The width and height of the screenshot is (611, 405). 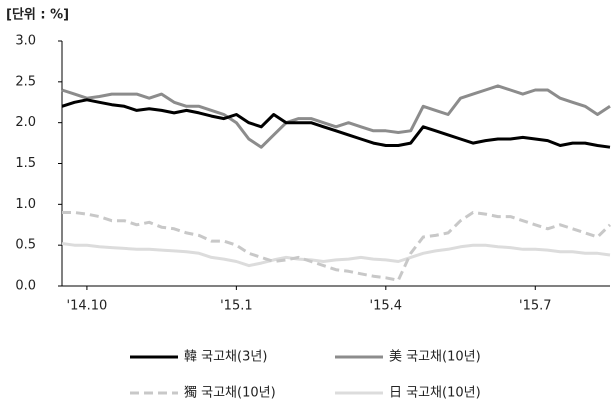 I want to click on legend-label: 美 국고채(10년), so click(x=435, y=357).